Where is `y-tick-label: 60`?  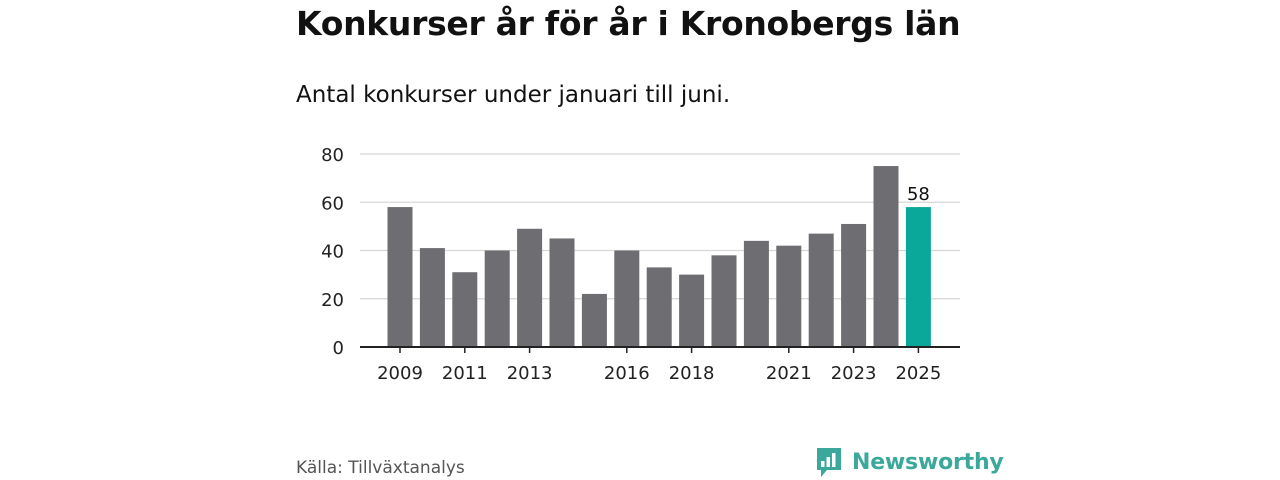 y-tick-label: 60 is located at coordinates (332, 203).